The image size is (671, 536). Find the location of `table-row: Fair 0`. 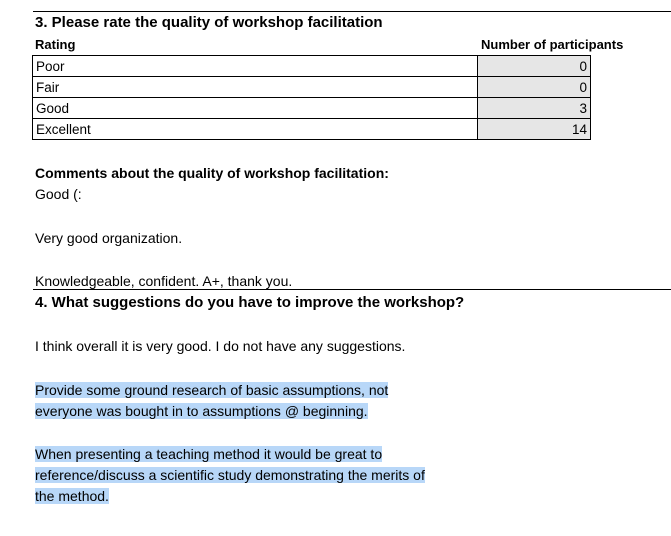

table-row: Fair 0 is located at coordinates (311, 87).